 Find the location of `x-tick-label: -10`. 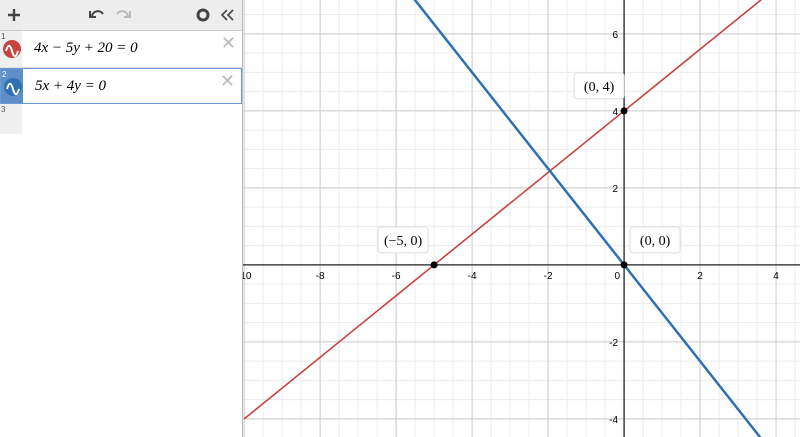

x-tick-label: -10 is located at coordinates (247, 276).